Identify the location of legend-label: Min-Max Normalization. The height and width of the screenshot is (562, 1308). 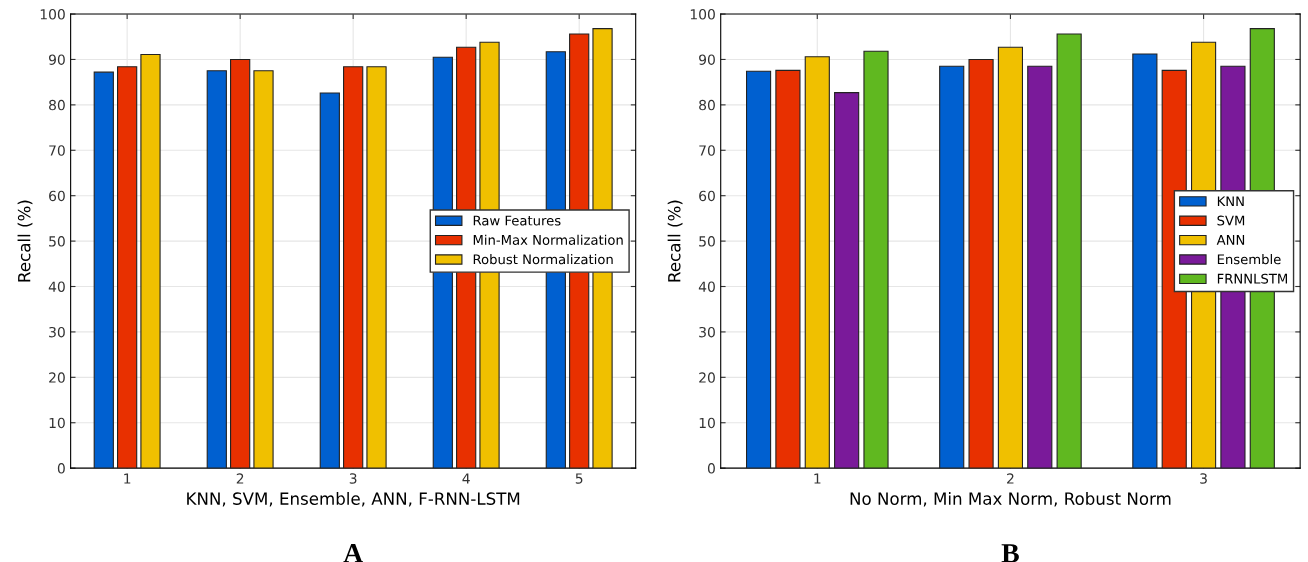
(548, 239).